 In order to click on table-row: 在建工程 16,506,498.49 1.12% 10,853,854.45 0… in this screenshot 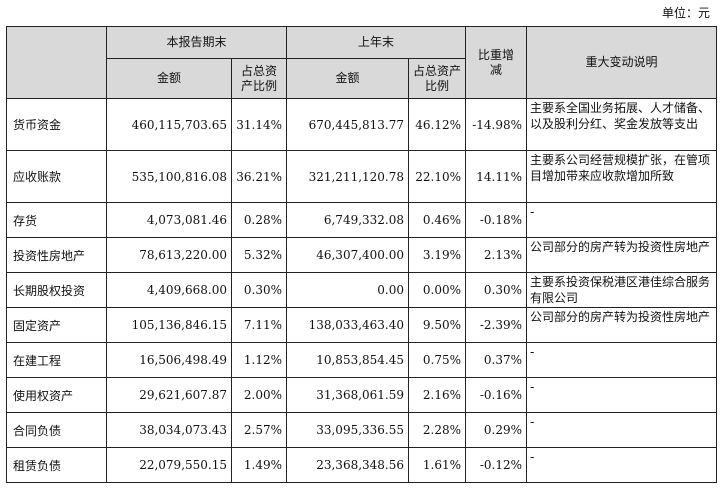, I will do `click(362, 360)`.